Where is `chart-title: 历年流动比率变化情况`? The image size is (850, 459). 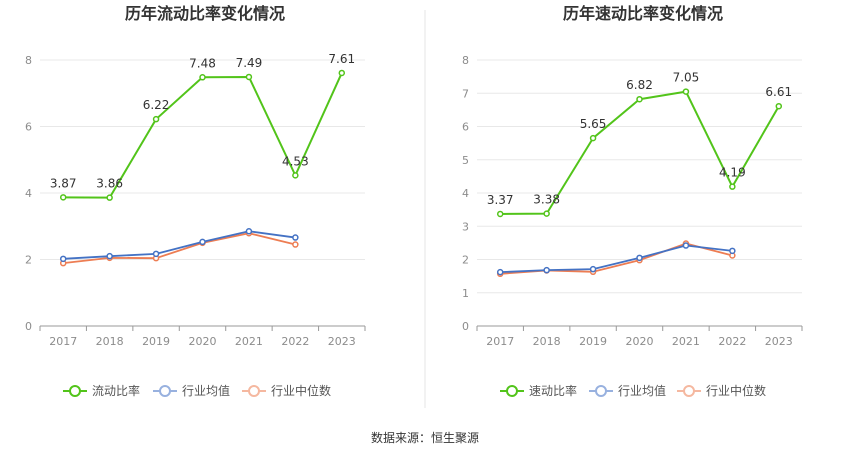 chart-title: 历年流动比率变化情况 is located at coordinates (205, 13).